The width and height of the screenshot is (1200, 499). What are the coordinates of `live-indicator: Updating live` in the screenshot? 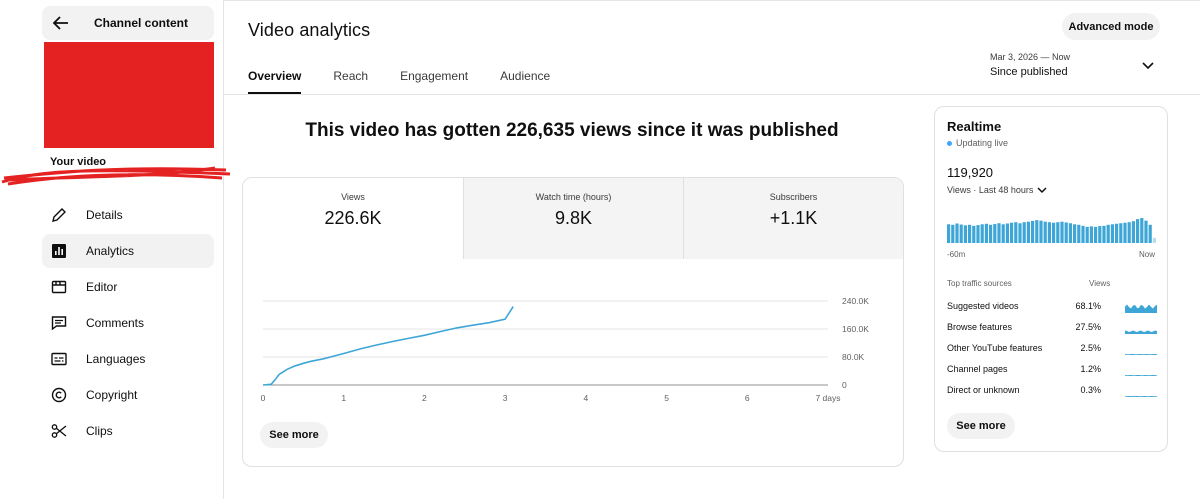 It's located at (977, 143).